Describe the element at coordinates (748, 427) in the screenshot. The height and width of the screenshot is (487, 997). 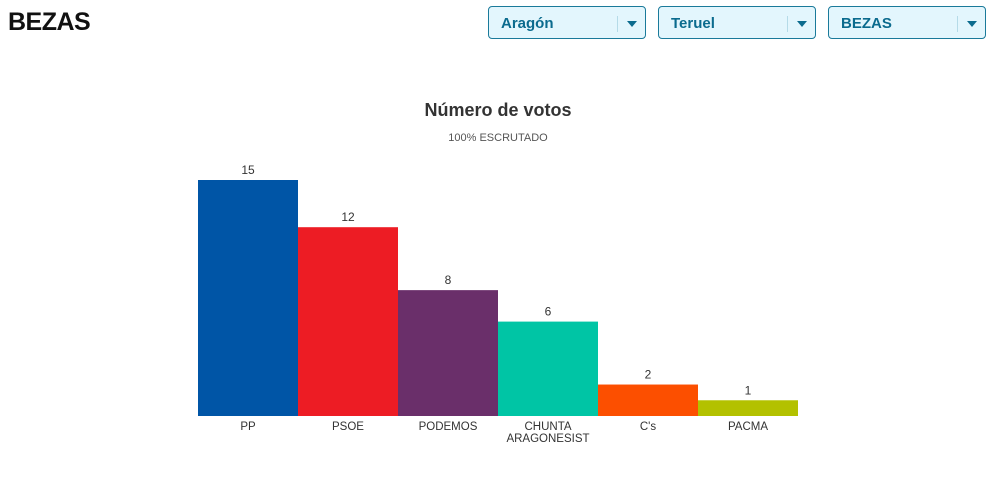
I see `category-label: PACMA` at that location.